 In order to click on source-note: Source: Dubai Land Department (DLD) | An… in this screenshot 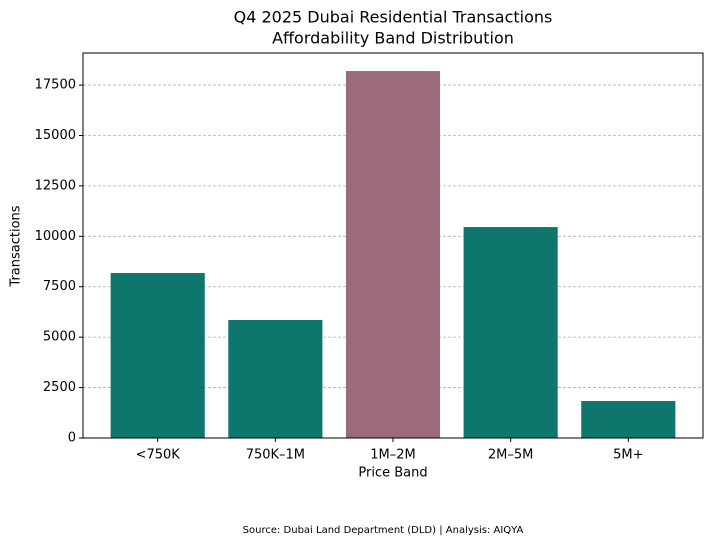, I will do `click(383, 530)`.